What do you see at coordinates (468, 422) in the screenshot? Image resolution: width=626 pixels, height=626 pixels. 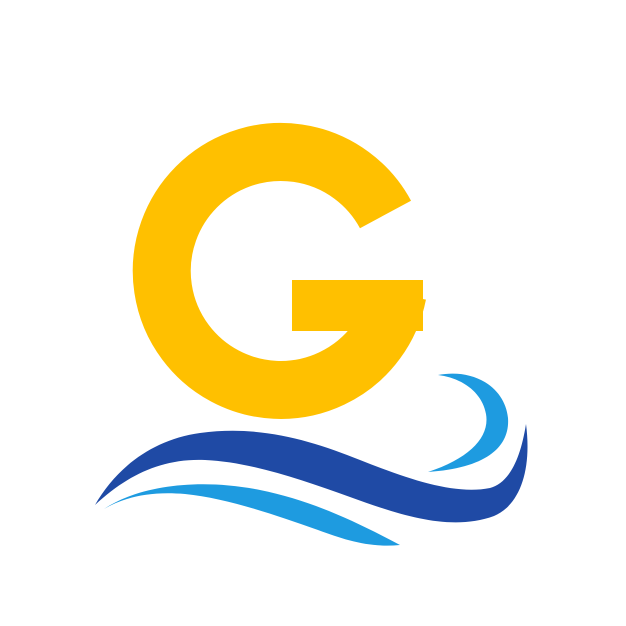 I see `wave-crest` at bounding box center [468, 422].